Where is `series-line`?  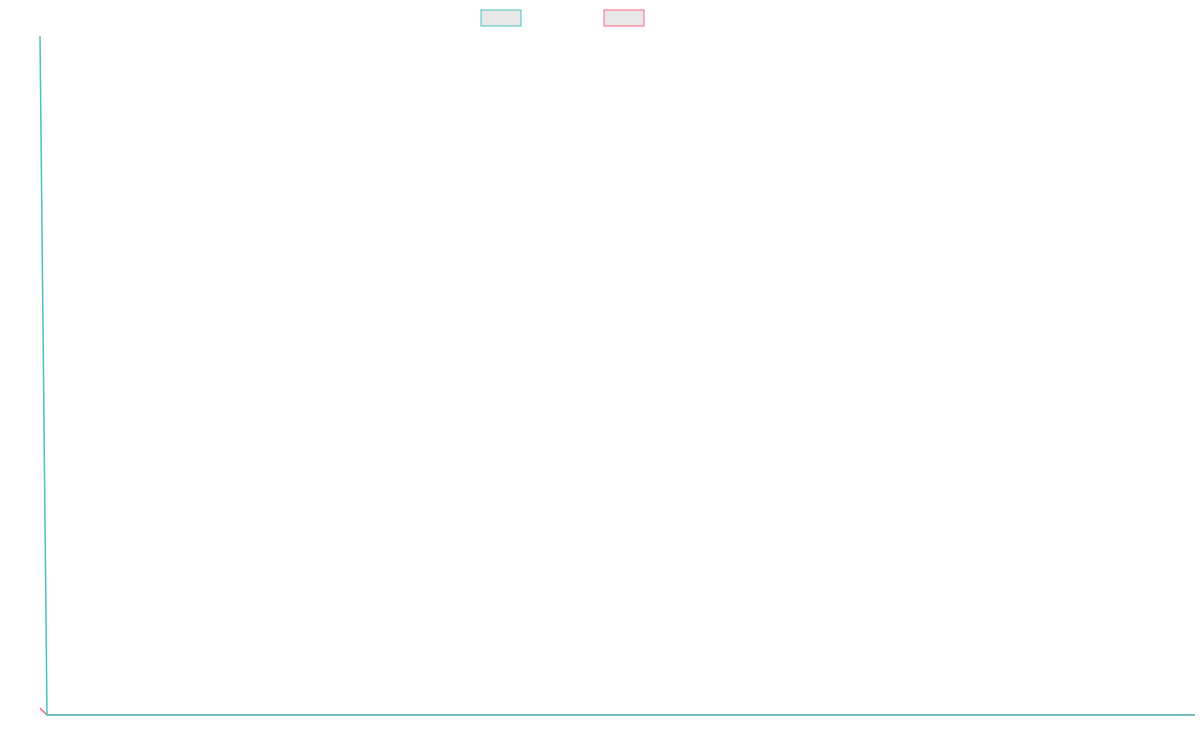 series-line is located at coordinates (617, 711).